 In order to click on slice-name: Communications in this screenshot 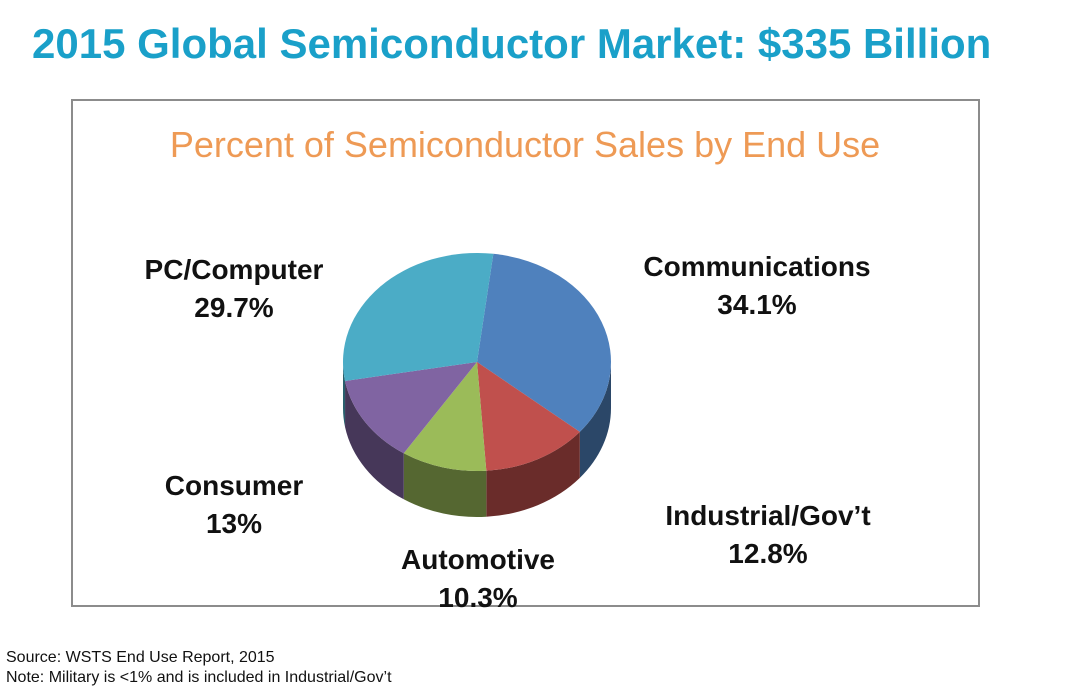, I will do `click(757, 266)`.